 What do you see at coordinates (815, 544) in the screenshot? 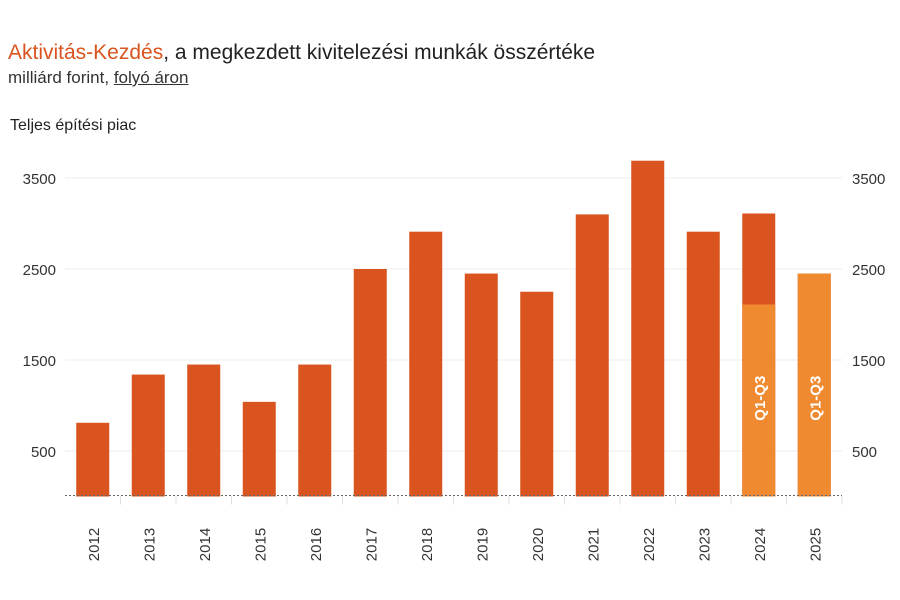
I see `x-tick-label-2025: 2025` at bounding box center [815, 544].